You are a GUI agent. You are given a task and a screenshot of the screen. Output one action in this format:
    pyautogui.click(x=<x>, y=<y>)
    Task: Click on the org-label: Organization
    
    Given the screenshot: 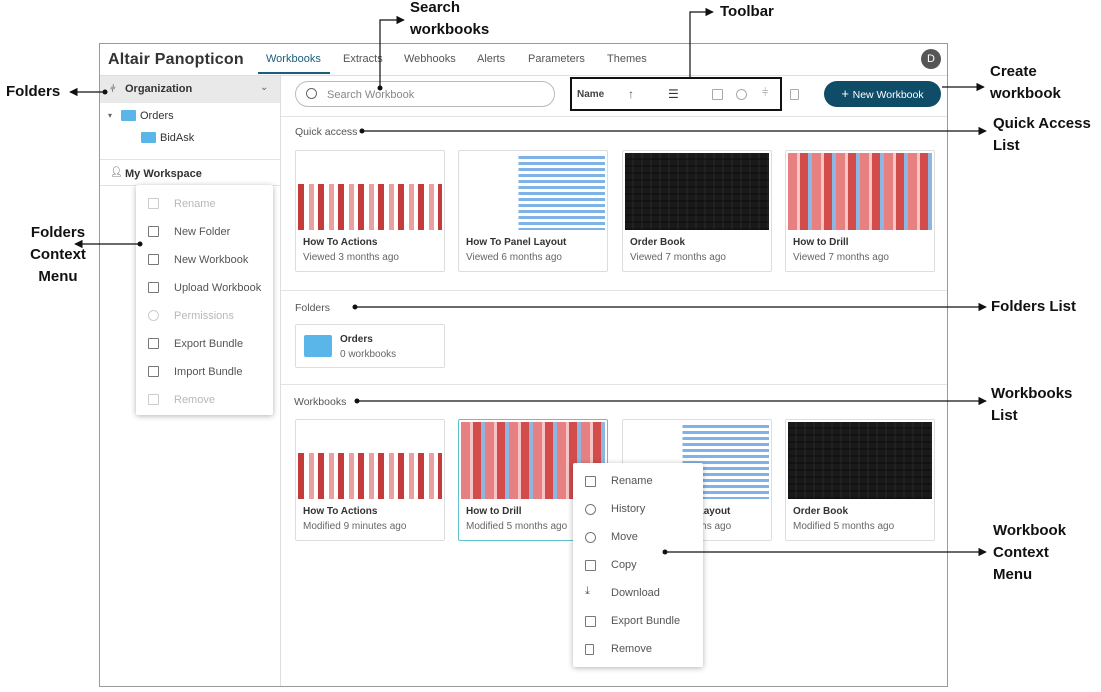 What is the action you would take?
    pyautogui.click(x=159, y=89)
    